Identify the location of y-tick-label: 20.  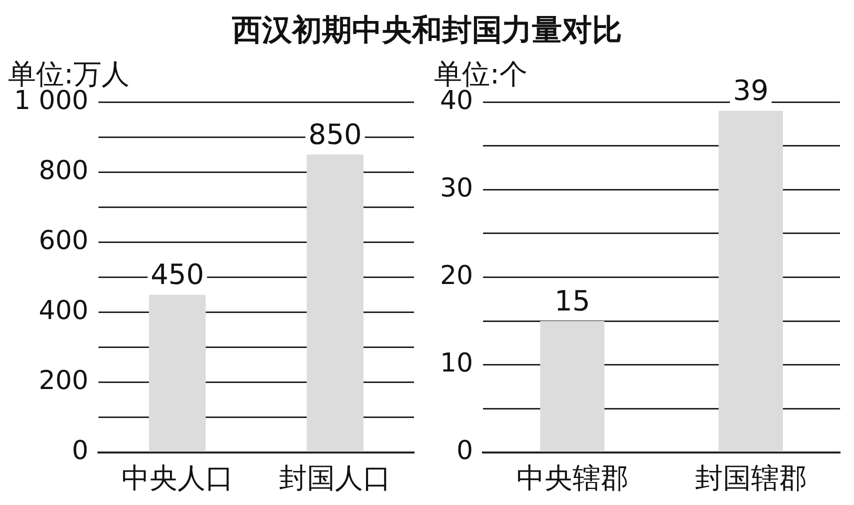
(457, 275).